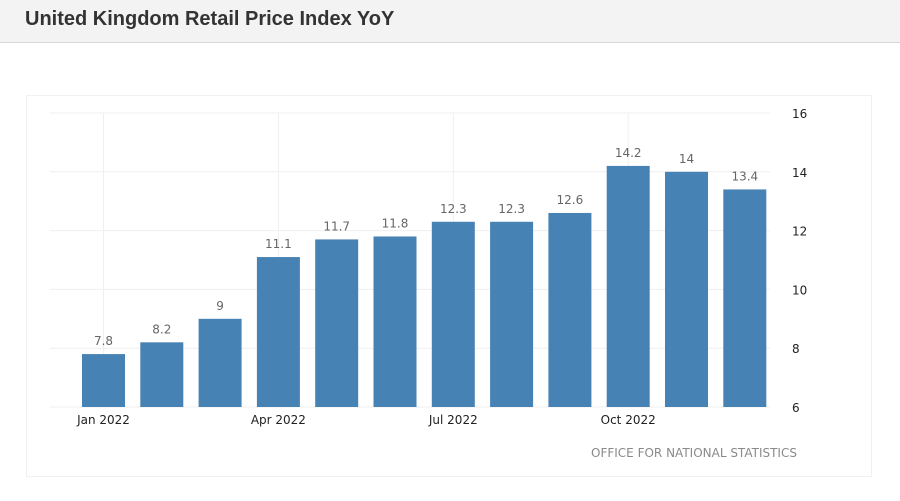 The width and height of the screenshot is (900, 501). Describe the element at coordinates (453, 420) in the screenshot. I see `x-tick-label: Jul 2022` at that location.